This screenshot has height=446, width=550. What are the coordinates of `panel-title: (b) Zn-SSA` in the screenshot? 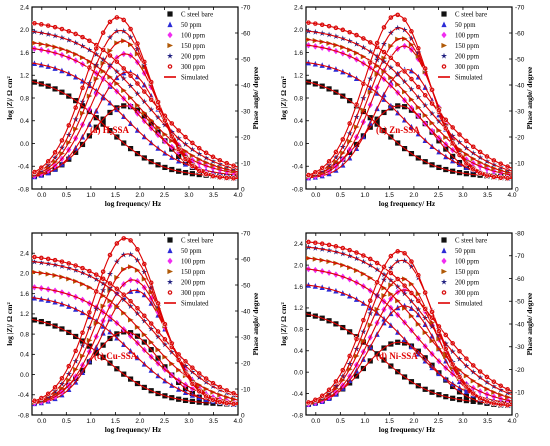 It's located at (398, 130).